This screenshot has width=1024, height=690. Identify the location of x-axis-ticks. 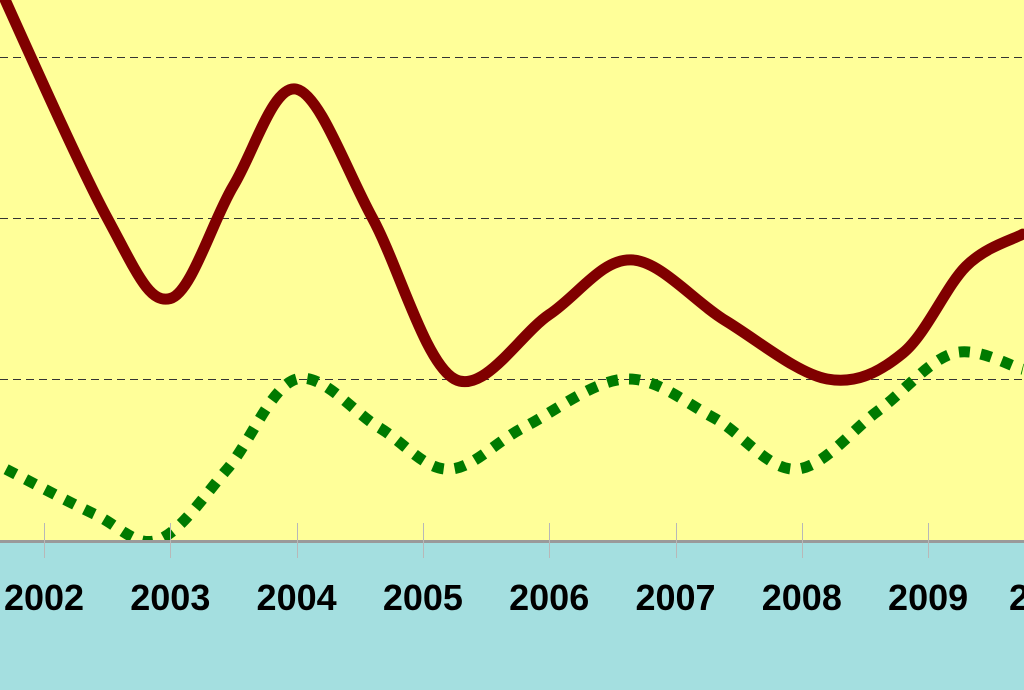
(486, 540).